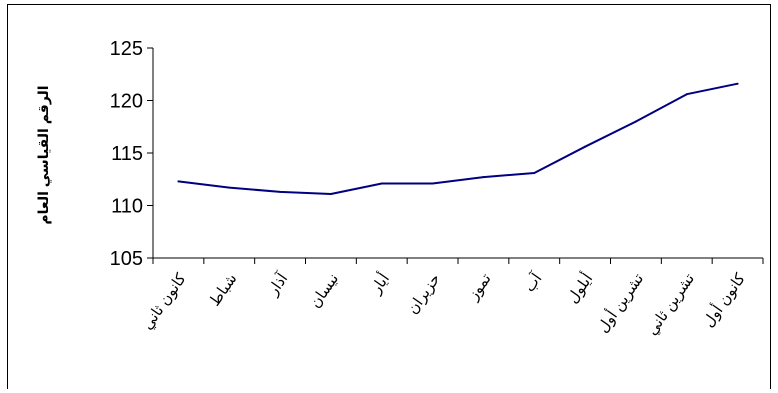 This screenshot has height=393, width=778. I want to click on y-axis: 105 110 115 120 125, so click(132, 154).